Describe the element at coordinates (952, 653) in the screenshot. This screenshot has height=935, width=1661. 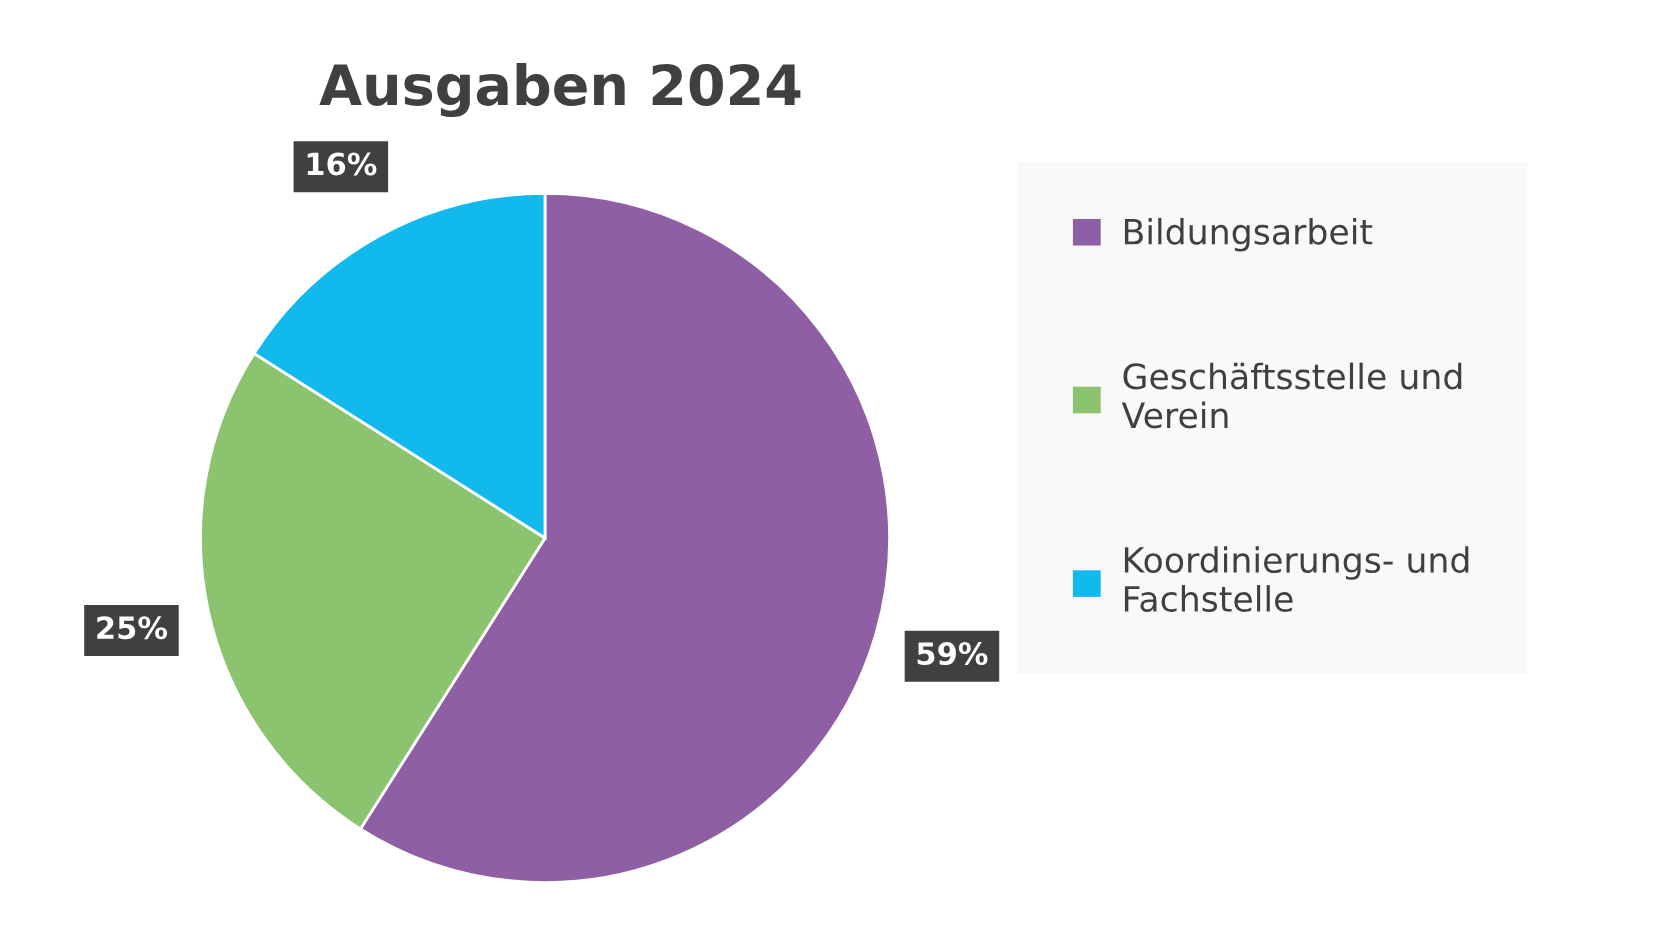
I see `data-label: 59%` at that location.